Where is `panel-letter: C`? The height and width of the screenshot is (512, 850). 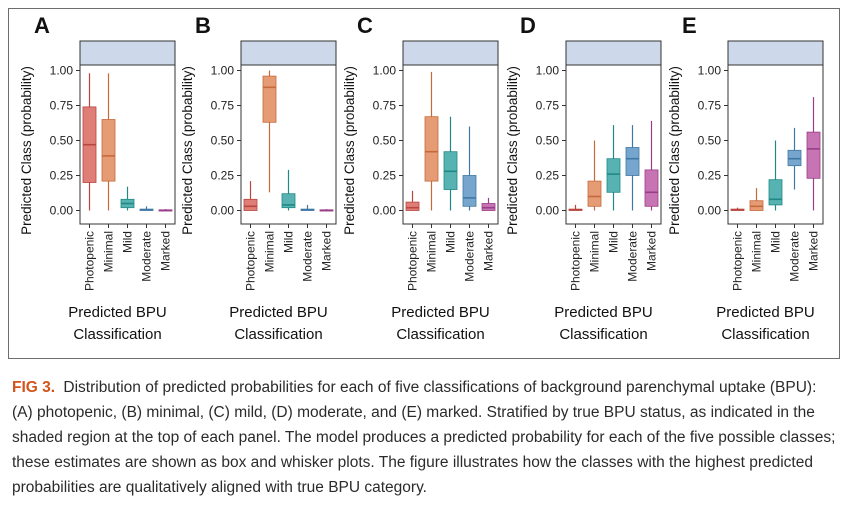 panel-letter: C is located at coordinates (365, 25).